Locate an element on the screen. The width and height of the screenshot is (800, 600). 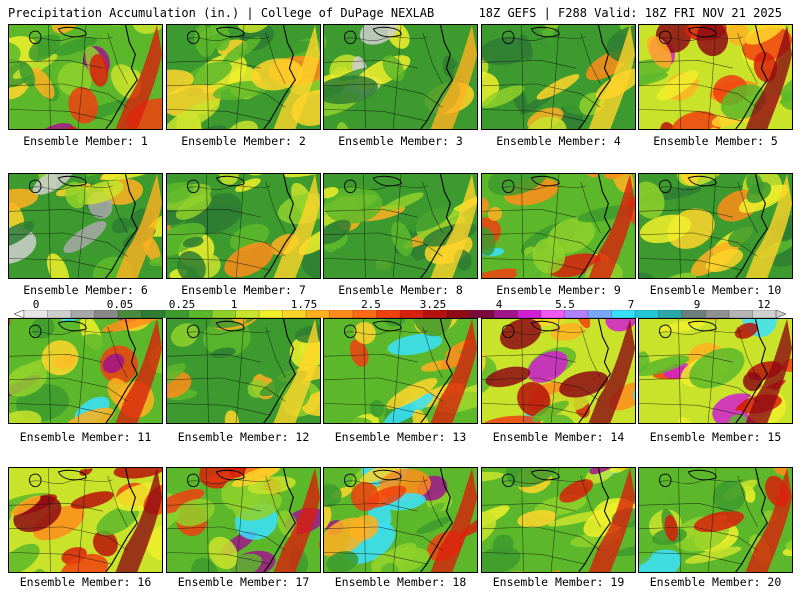
ensemble-member-label: Ensemble Member: 7 is located at coordinates (243, 290).